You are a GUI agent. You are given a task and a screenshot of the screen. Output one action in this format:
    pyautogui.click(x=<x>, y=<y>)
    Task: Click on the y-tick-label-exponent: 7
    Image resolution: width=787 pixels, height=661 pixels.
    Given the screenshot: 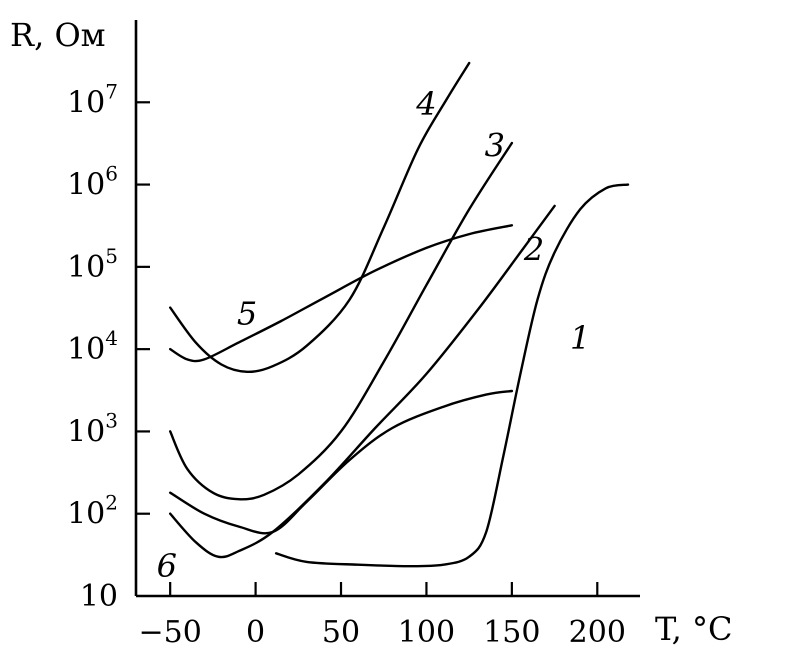 What is the action you would take?
    pyautogui.click(x=111, y=91)
    